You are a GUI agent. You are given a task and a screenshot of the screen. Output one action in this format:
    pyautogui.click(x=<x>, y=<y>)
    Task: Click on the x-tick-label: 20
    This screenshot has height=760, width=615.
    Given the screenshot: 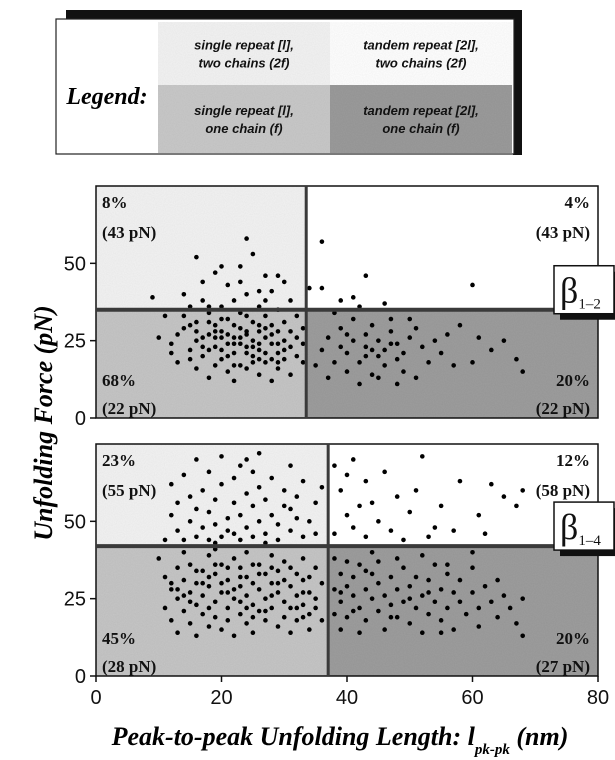 What is the action you would take?
    pyautogui.click(x=221, y=698)
    